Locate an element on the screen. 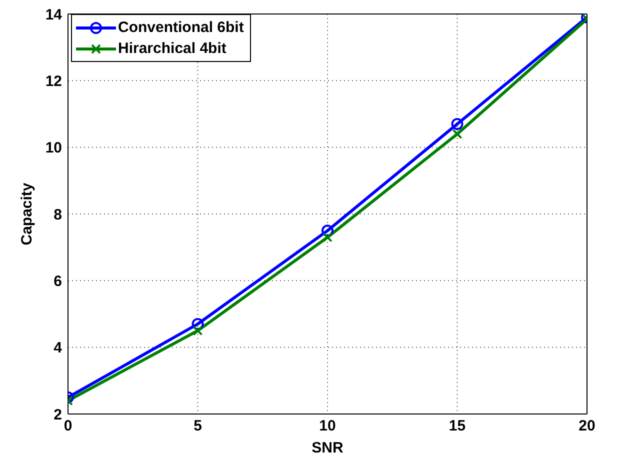 Image resolution: width=618 pixels, height=474 pixels. y-tick-label: 14 is located at coordinates (54, 15).